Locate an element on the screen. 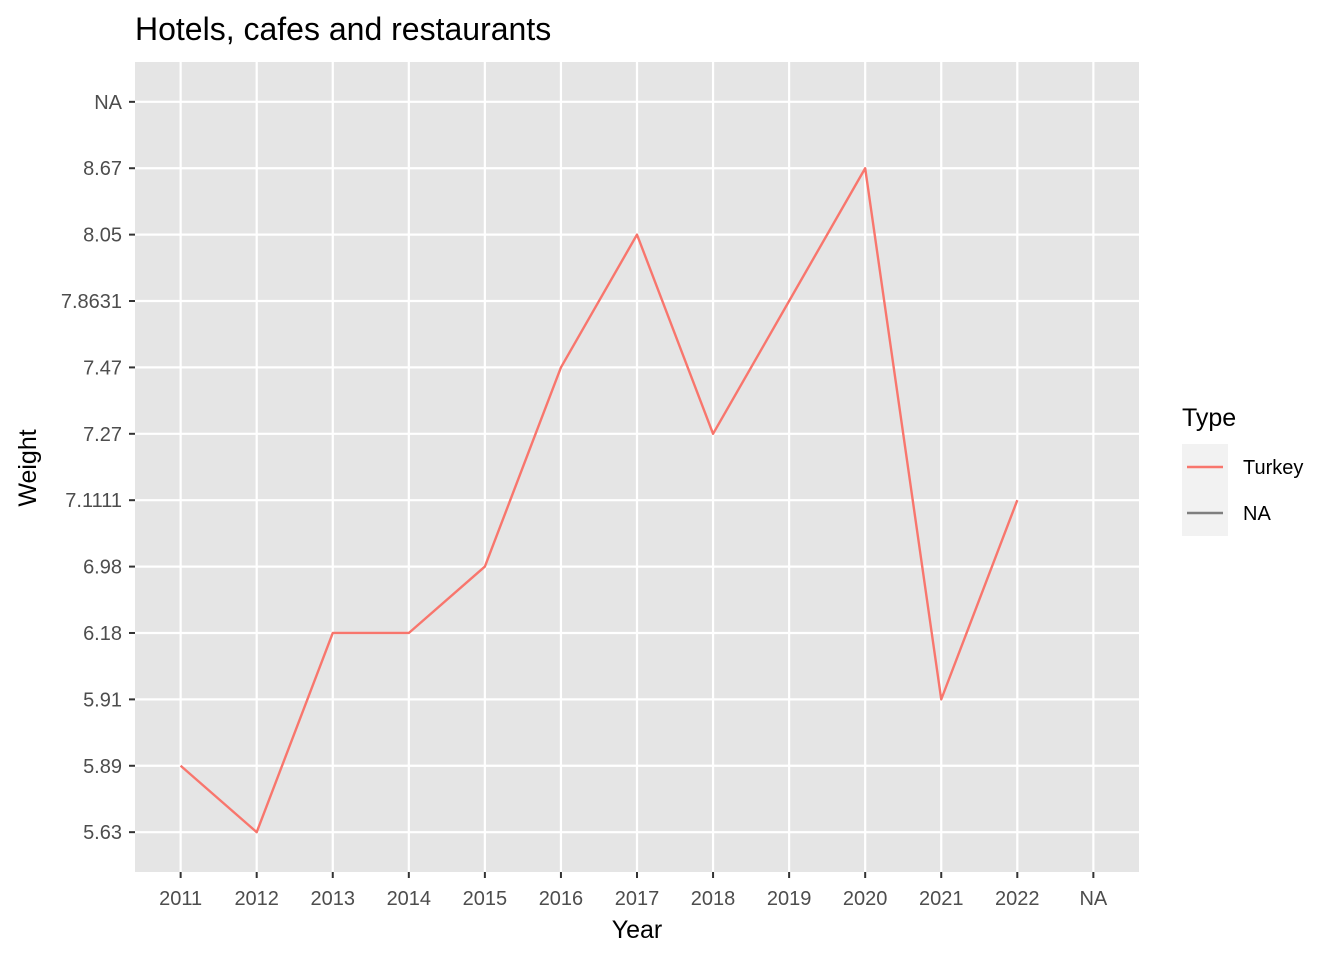 The image size is (1344, 960). y-tick-label: 7.1111 is located at coordinates (93, 501).